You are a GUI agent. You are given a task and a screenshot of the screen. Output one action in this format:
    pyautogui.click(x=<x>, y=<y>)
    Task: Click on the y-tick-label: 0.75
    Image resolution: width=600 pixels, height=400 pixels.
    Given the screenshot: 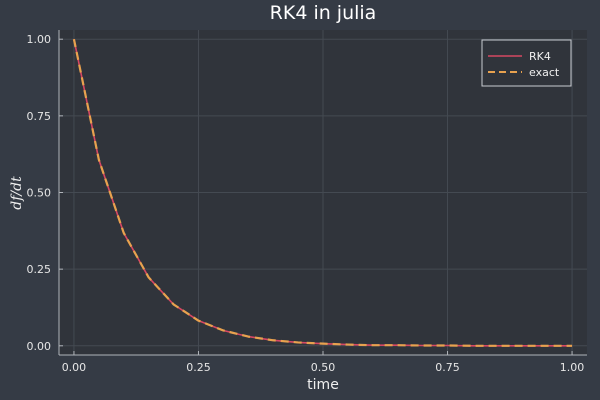 What is the action you would take?
    pyautogui.click(x=39, y=116)
    